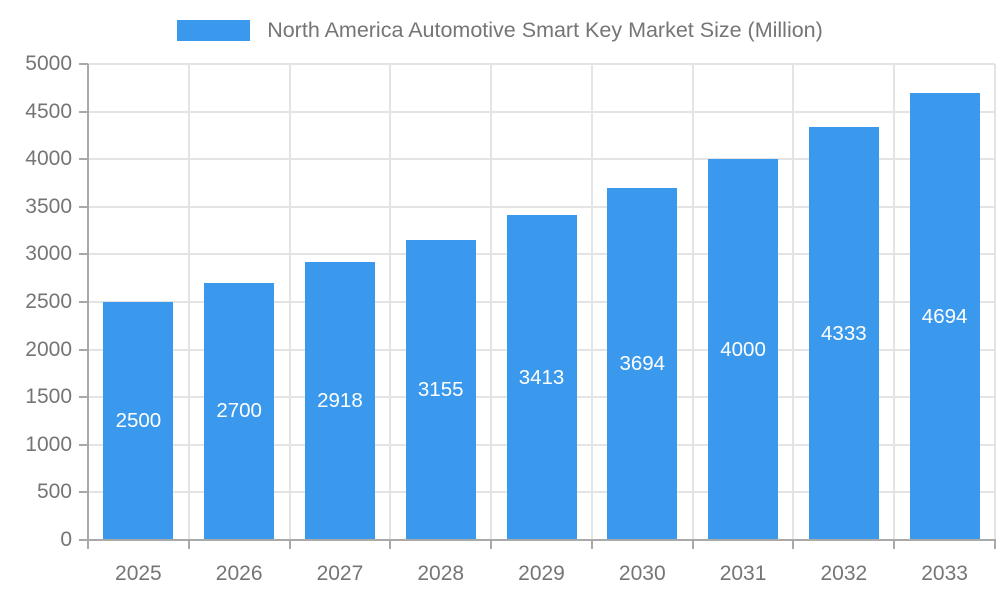 This screenshot has width=1000, height=600. What do you see at coordinates (48, 254) in the screenshot?
I see `y-axis-tick-label: 3000` at bounding box center [48, 254].